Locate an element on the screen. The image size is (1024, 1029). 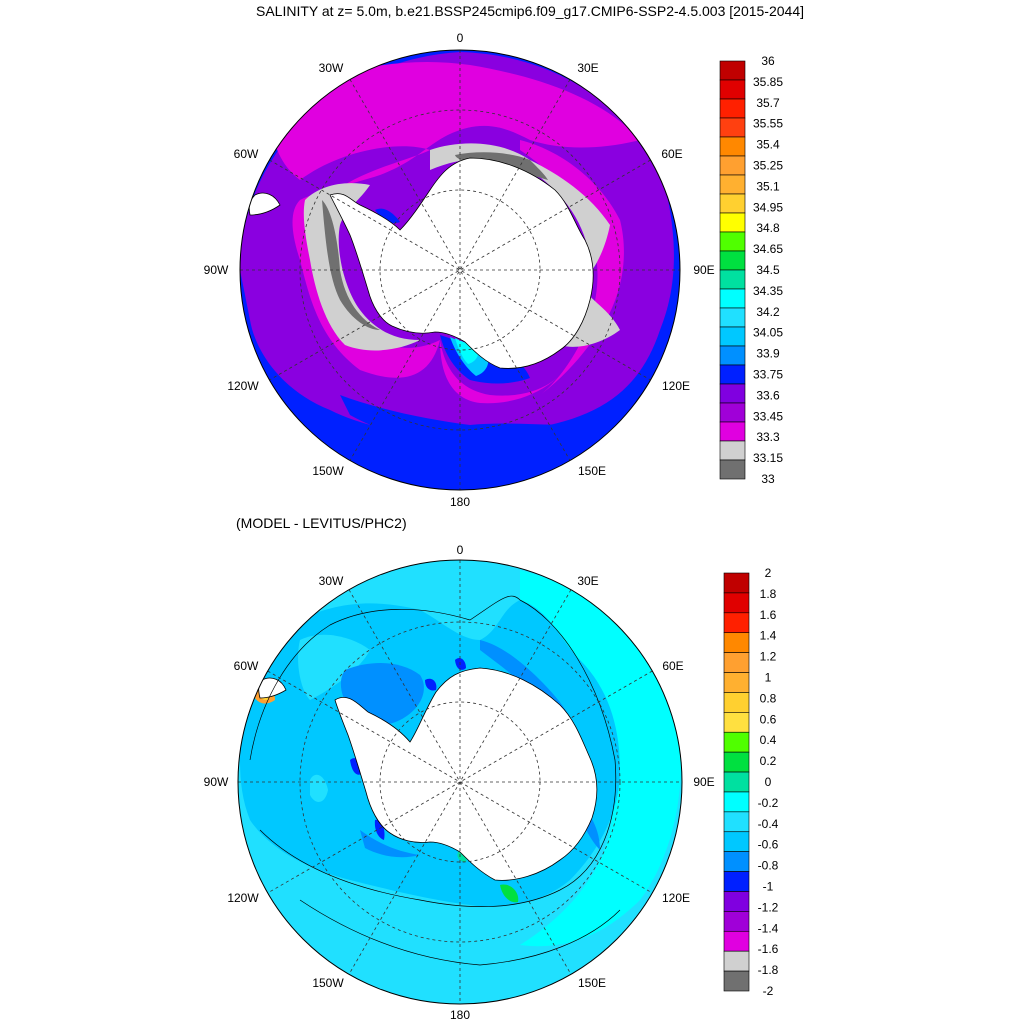
top-colorbar-label: 34.65 is located at coordinates (768, 249).